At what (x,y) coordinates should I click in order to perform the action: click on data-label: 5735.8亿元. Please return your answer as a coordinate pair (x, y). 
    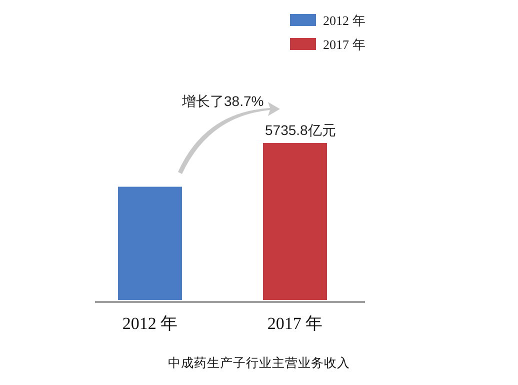
    Looking at the image, I should click on (300, 130).